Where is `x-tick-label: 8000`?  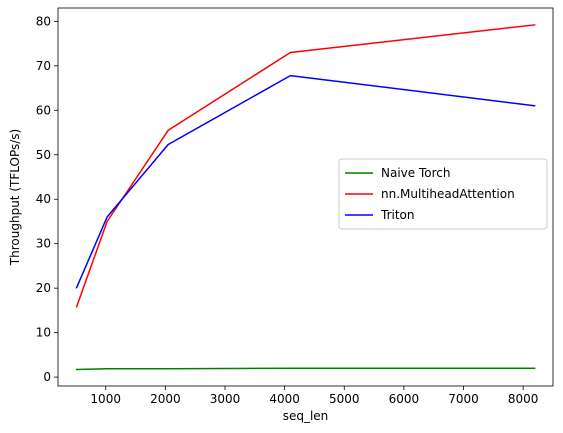 x-tick-label: 8000 is located at coordinates (523, 399).